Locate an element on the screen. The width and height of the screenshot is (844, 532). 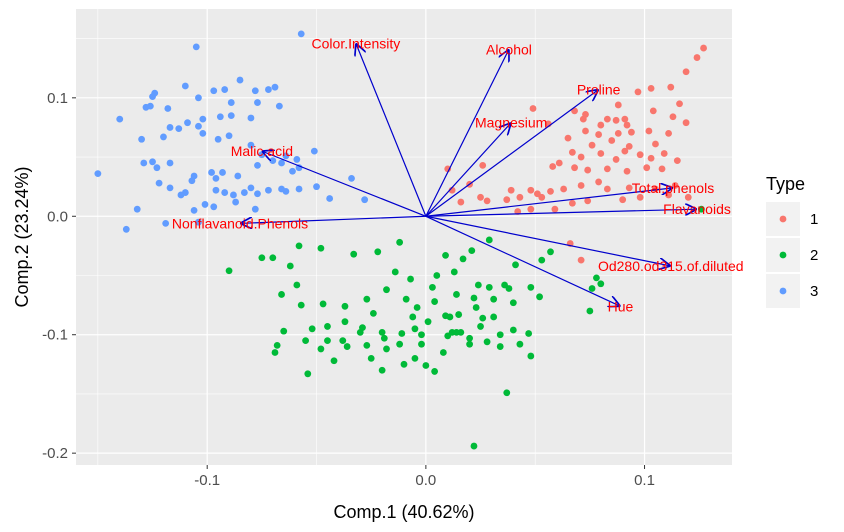
legend-title: Type is located at coordinates (785, 184).